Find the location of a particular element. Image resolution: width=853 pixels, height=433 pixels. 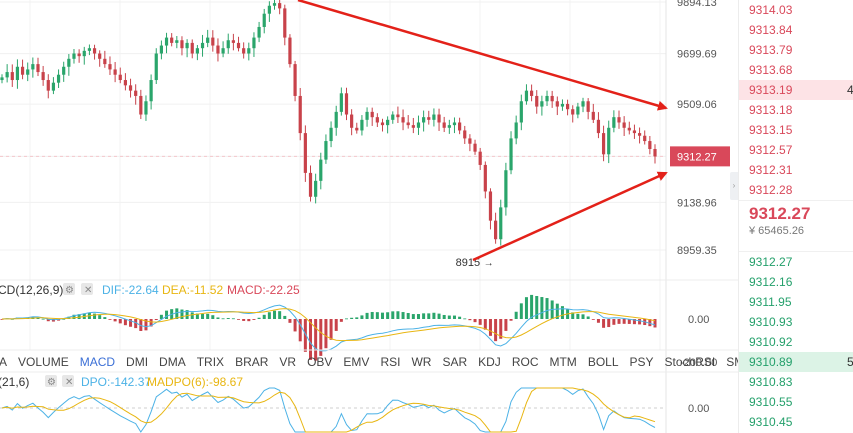

tab-rsi: RSI is located at coordinates (390, 362).